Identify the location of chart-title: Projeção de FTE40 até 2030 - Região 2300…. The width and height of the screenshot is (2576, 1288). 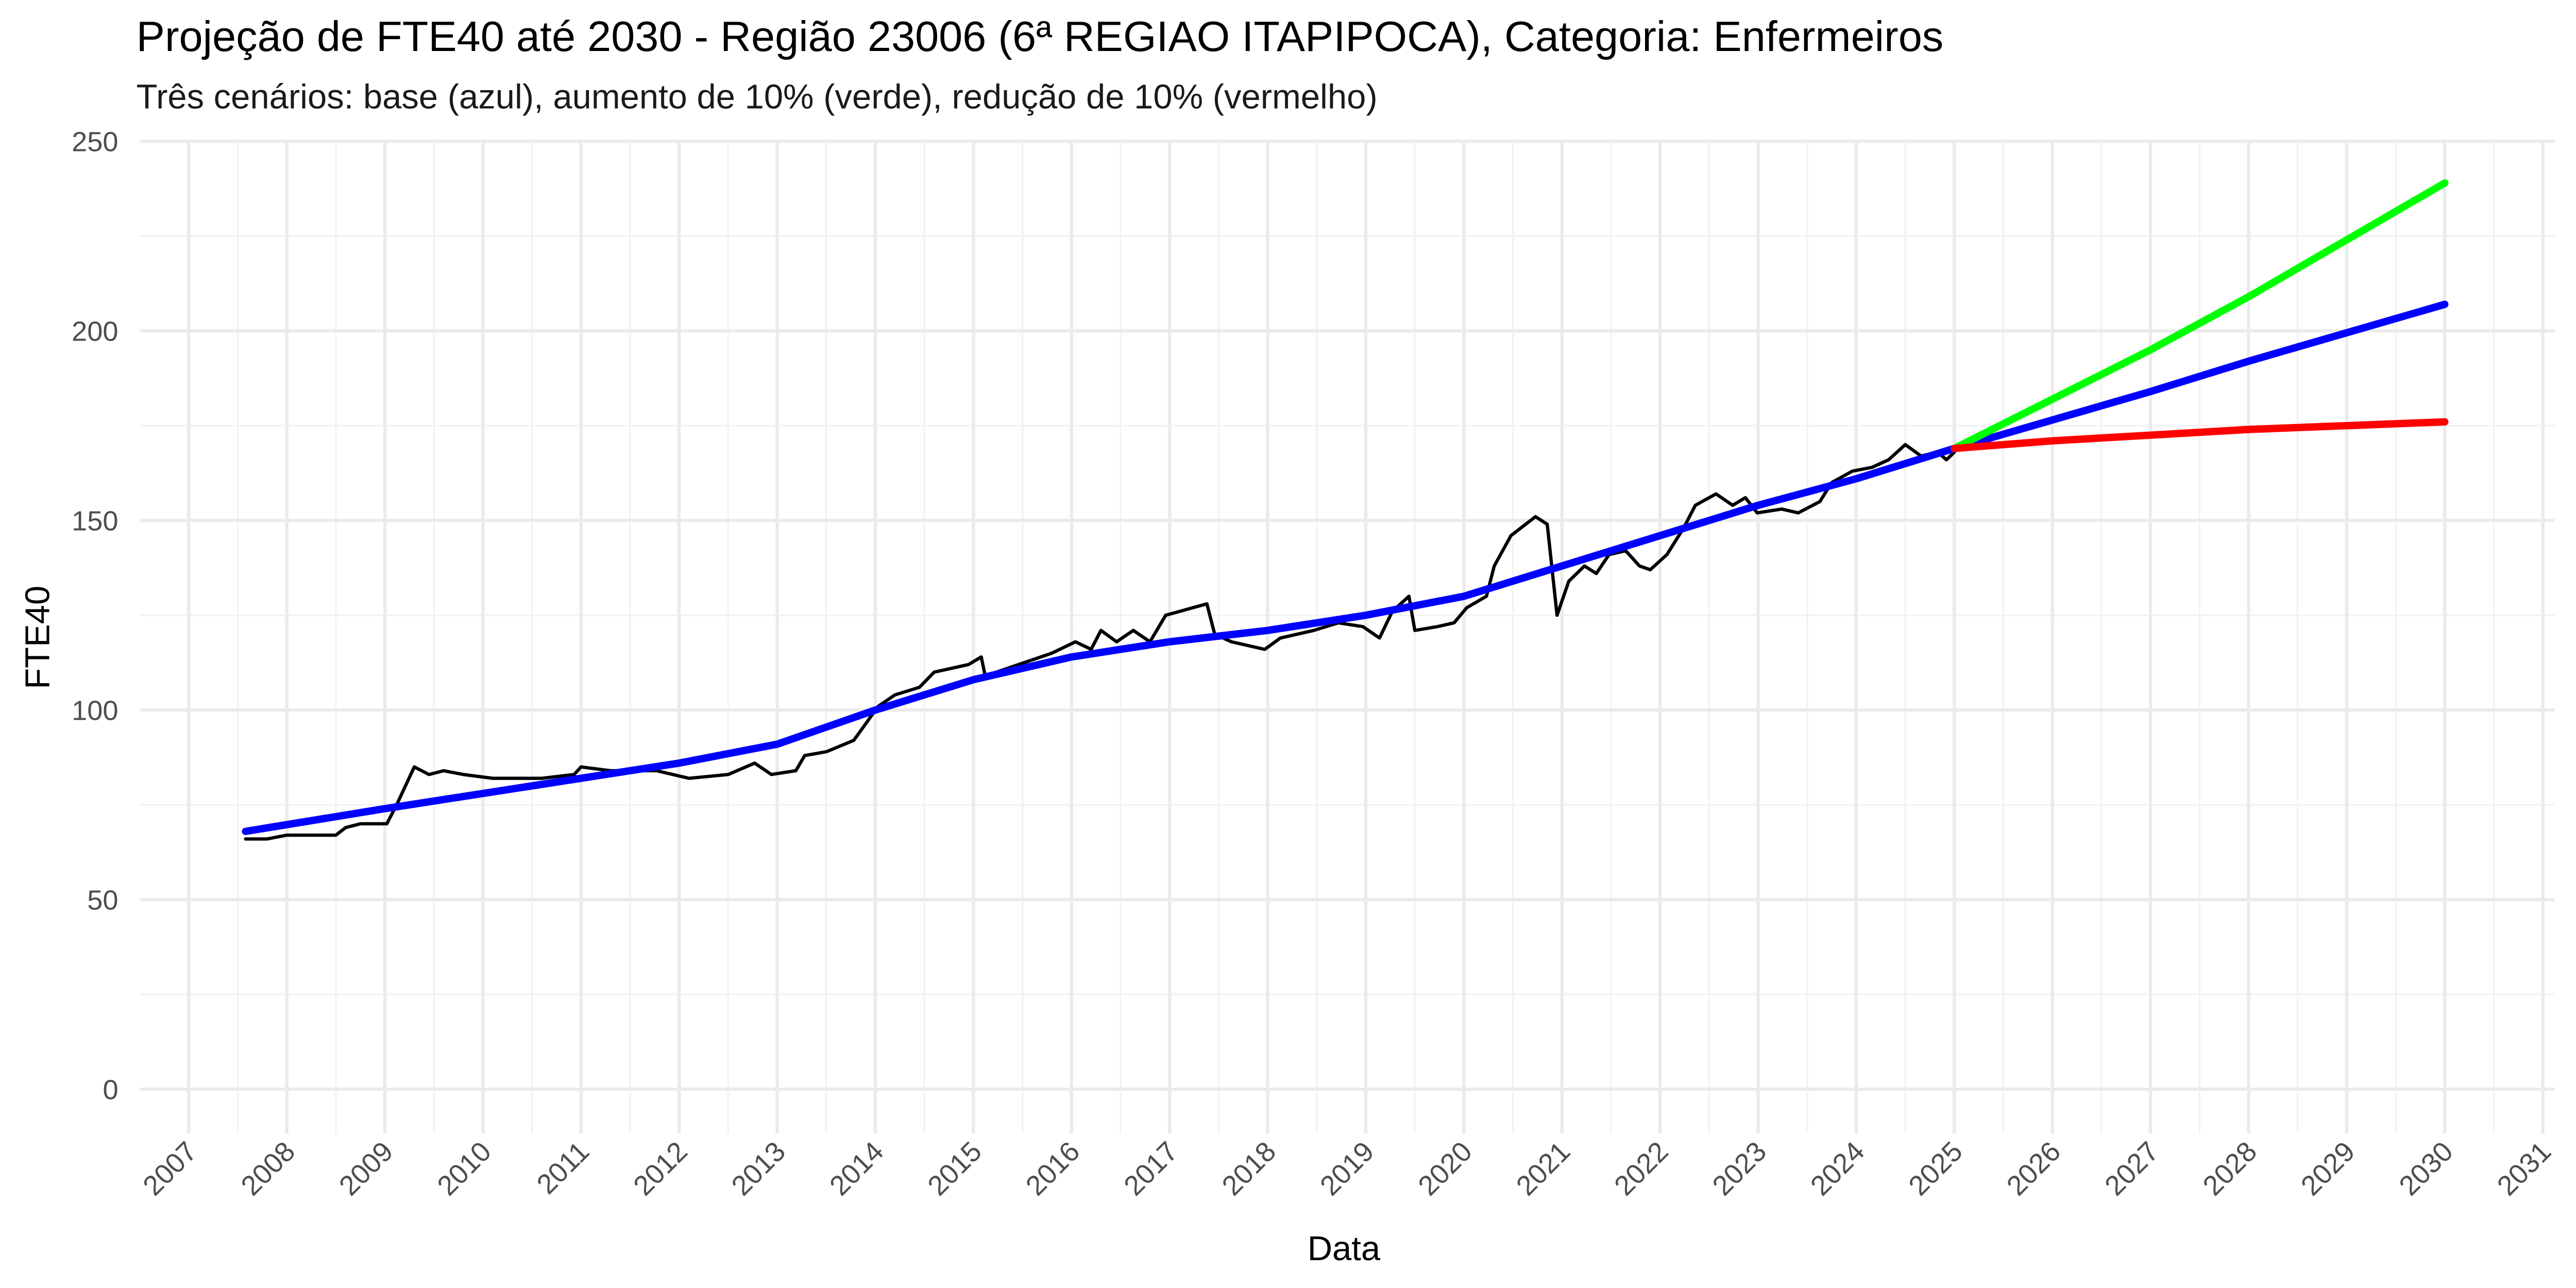
(1040, 36).